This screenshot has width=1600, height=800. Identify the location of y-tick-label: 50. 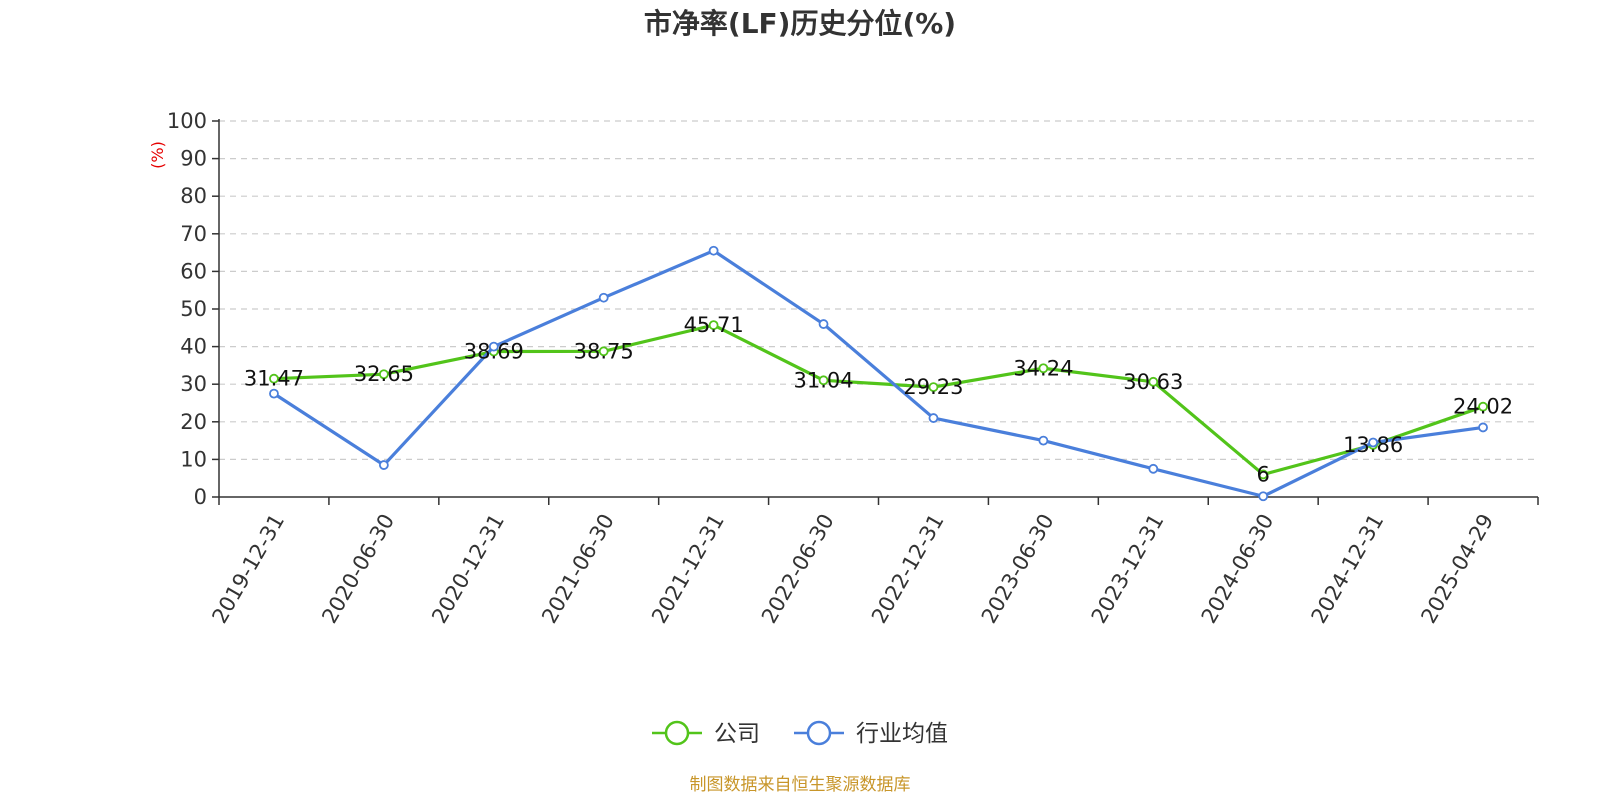
(193, 309).